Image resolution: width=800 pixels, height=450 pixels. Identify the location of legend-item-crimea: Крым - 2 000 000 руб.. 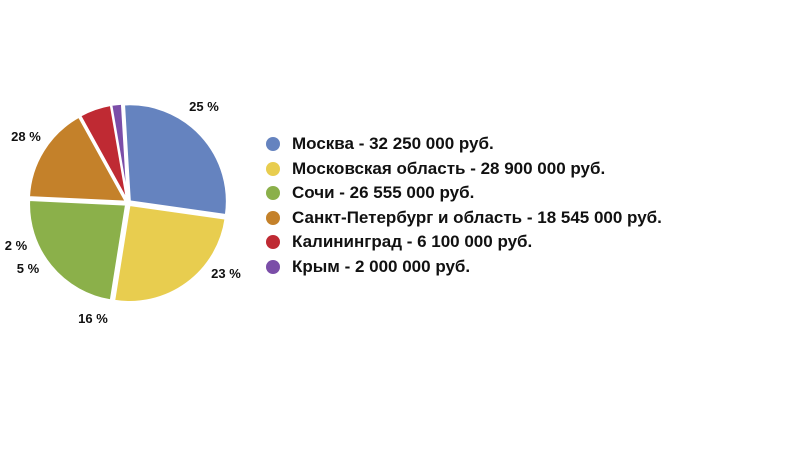
(464, 267).